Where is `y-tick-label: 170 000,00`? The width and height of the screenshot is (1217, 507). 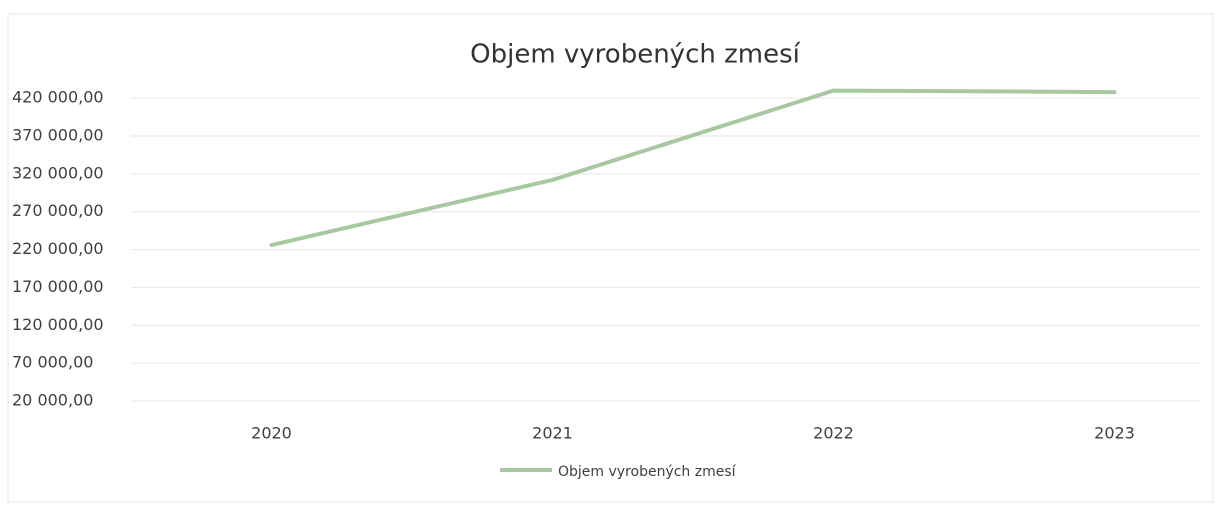 y-tick-label: 170 000,00 is located at coordinates (58, 286).